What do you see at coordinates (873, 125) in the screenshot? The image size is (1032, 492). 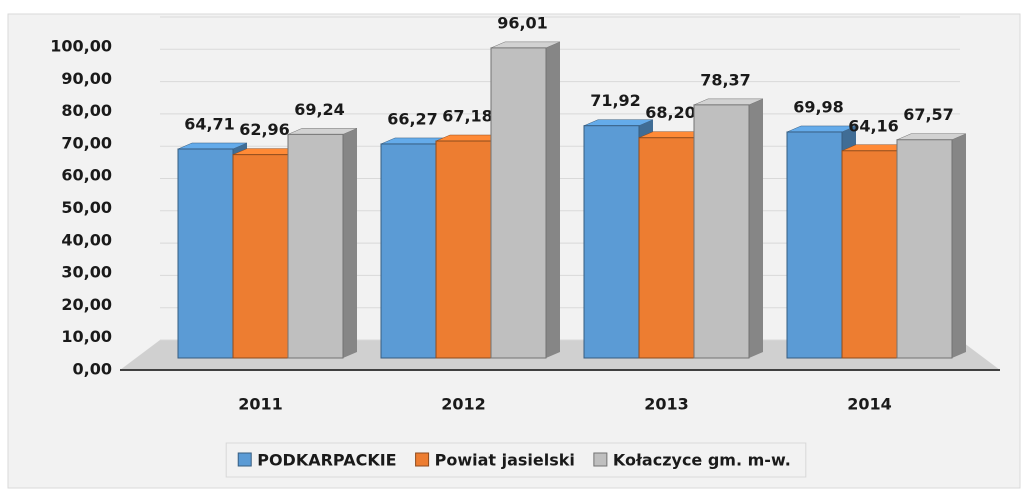 I see `value-label: 64,16` at bounding box center [873, 125].